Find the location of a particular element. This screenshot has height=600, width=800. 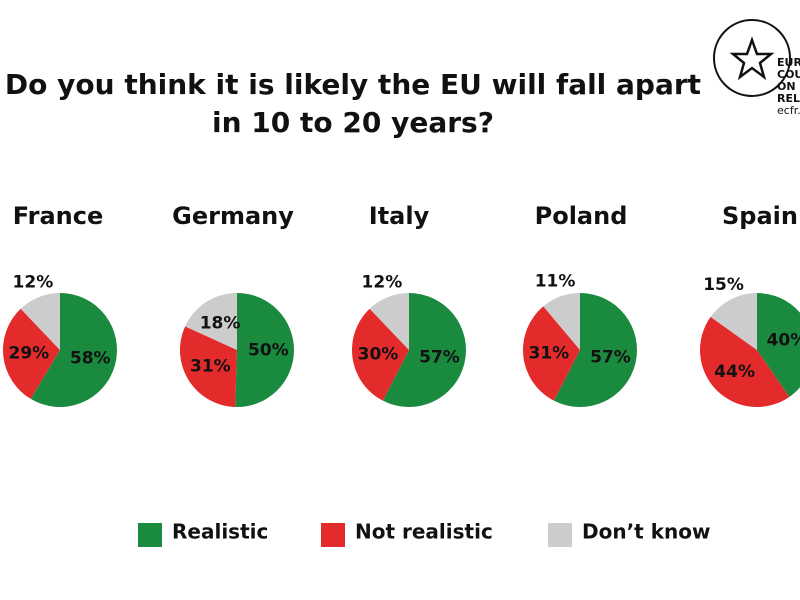

legend-label: Not realistic is located at coordinates (424, 532).